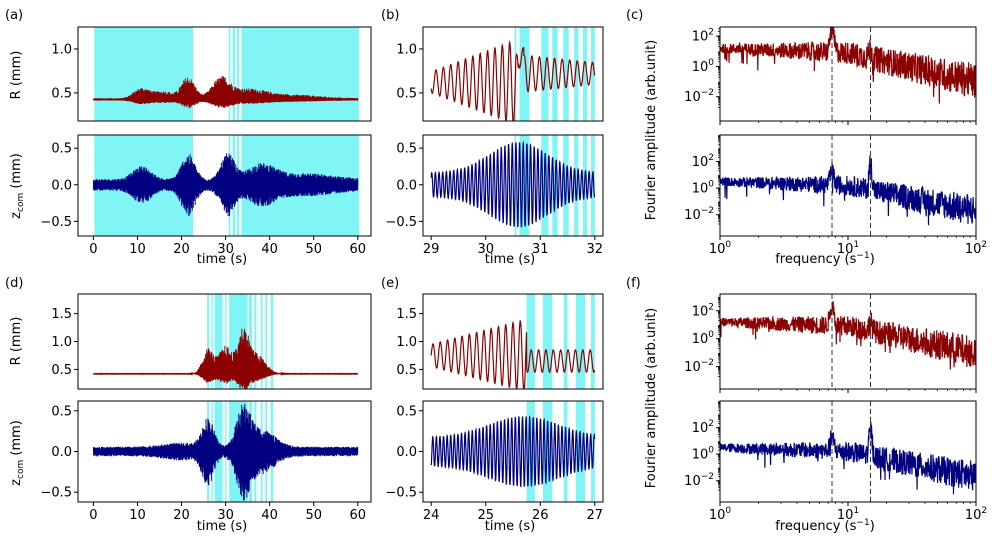 The image size is (996, 553). Describe the element at coordinates (14, 15) in the screenshot. I see `panel-label-a: (a)` at that location.